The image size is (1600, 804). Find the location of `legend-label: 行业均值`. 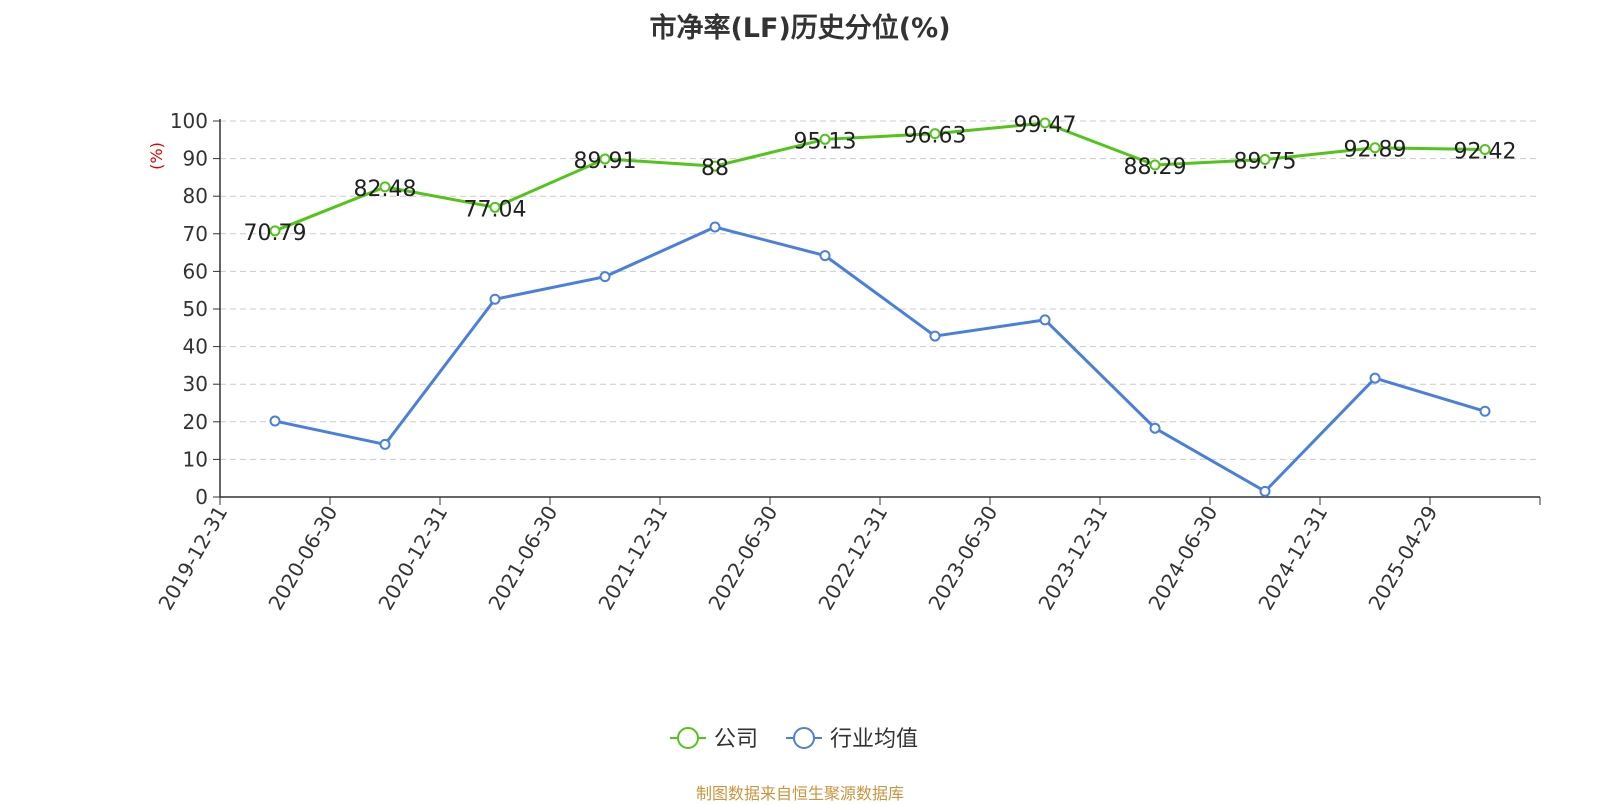

legend-label: 行业均值 is located at coordinates (874, 739).